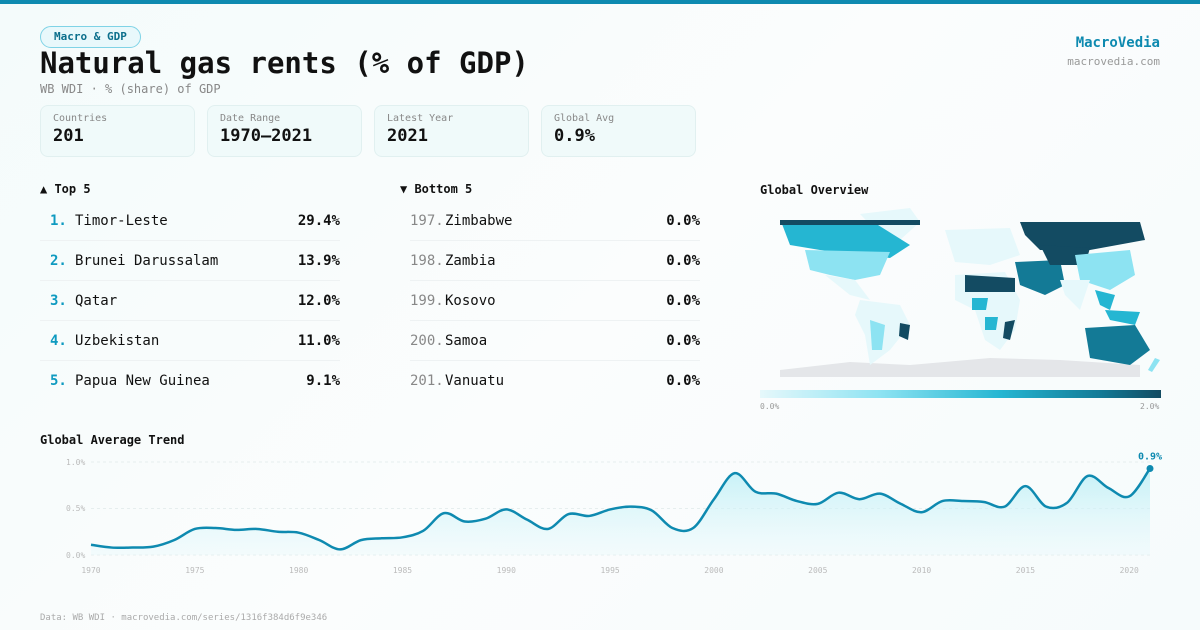  I want to click on stat-card-date-range: Date Range 1970–2021, so click(284, 131).